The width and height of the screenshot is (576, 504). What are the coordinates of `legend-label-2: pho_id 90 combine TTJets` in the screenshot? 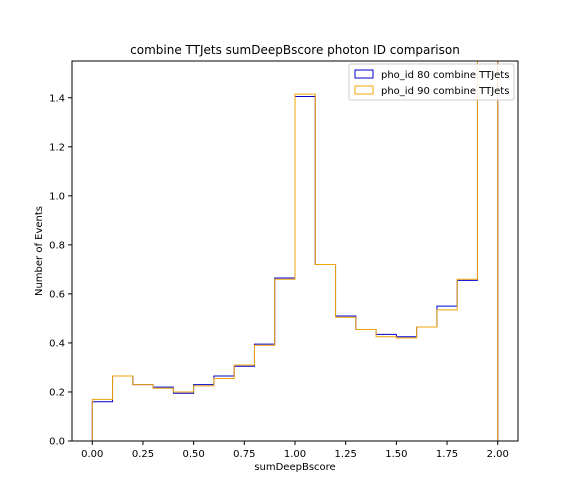 It's located at (445, 91).